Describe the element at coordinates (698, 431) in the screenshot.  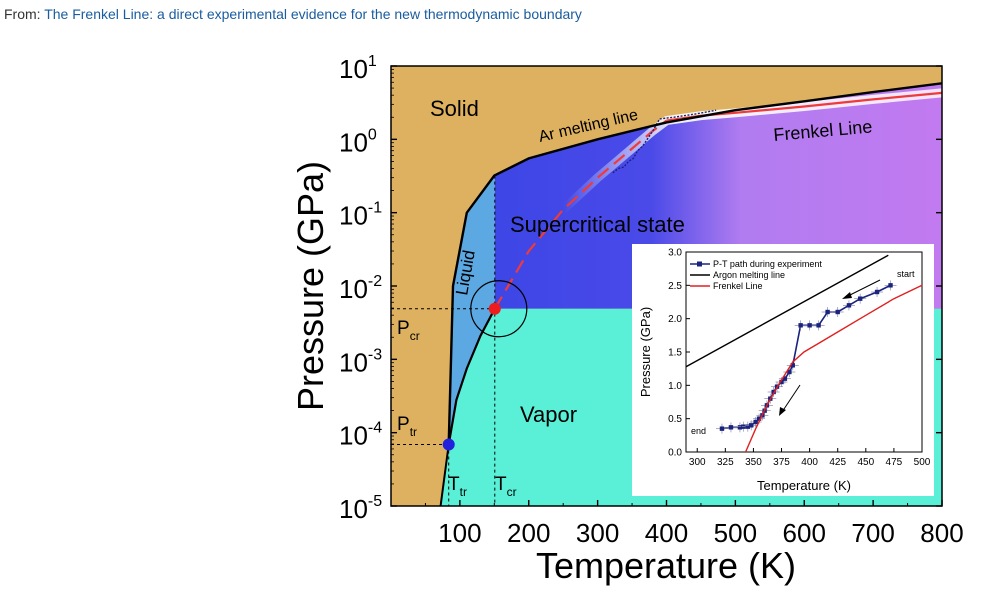
I see `inset-end-label: end` at that location.